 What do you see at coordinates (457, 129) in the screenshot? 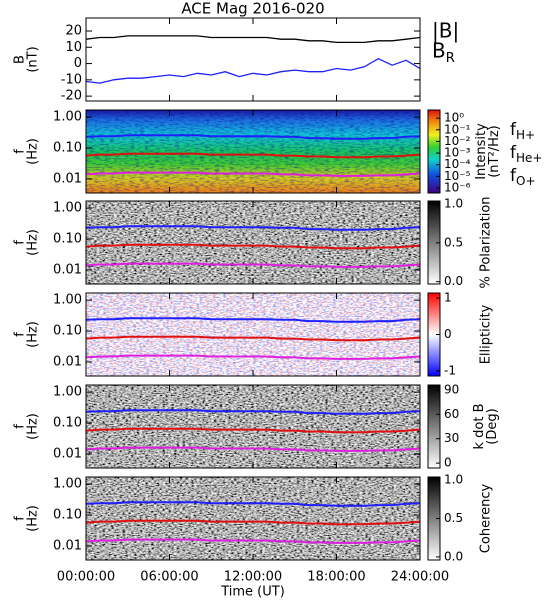
I see `colorbar-tick-label: 10⁻¹` at bounding box center [457, 129].